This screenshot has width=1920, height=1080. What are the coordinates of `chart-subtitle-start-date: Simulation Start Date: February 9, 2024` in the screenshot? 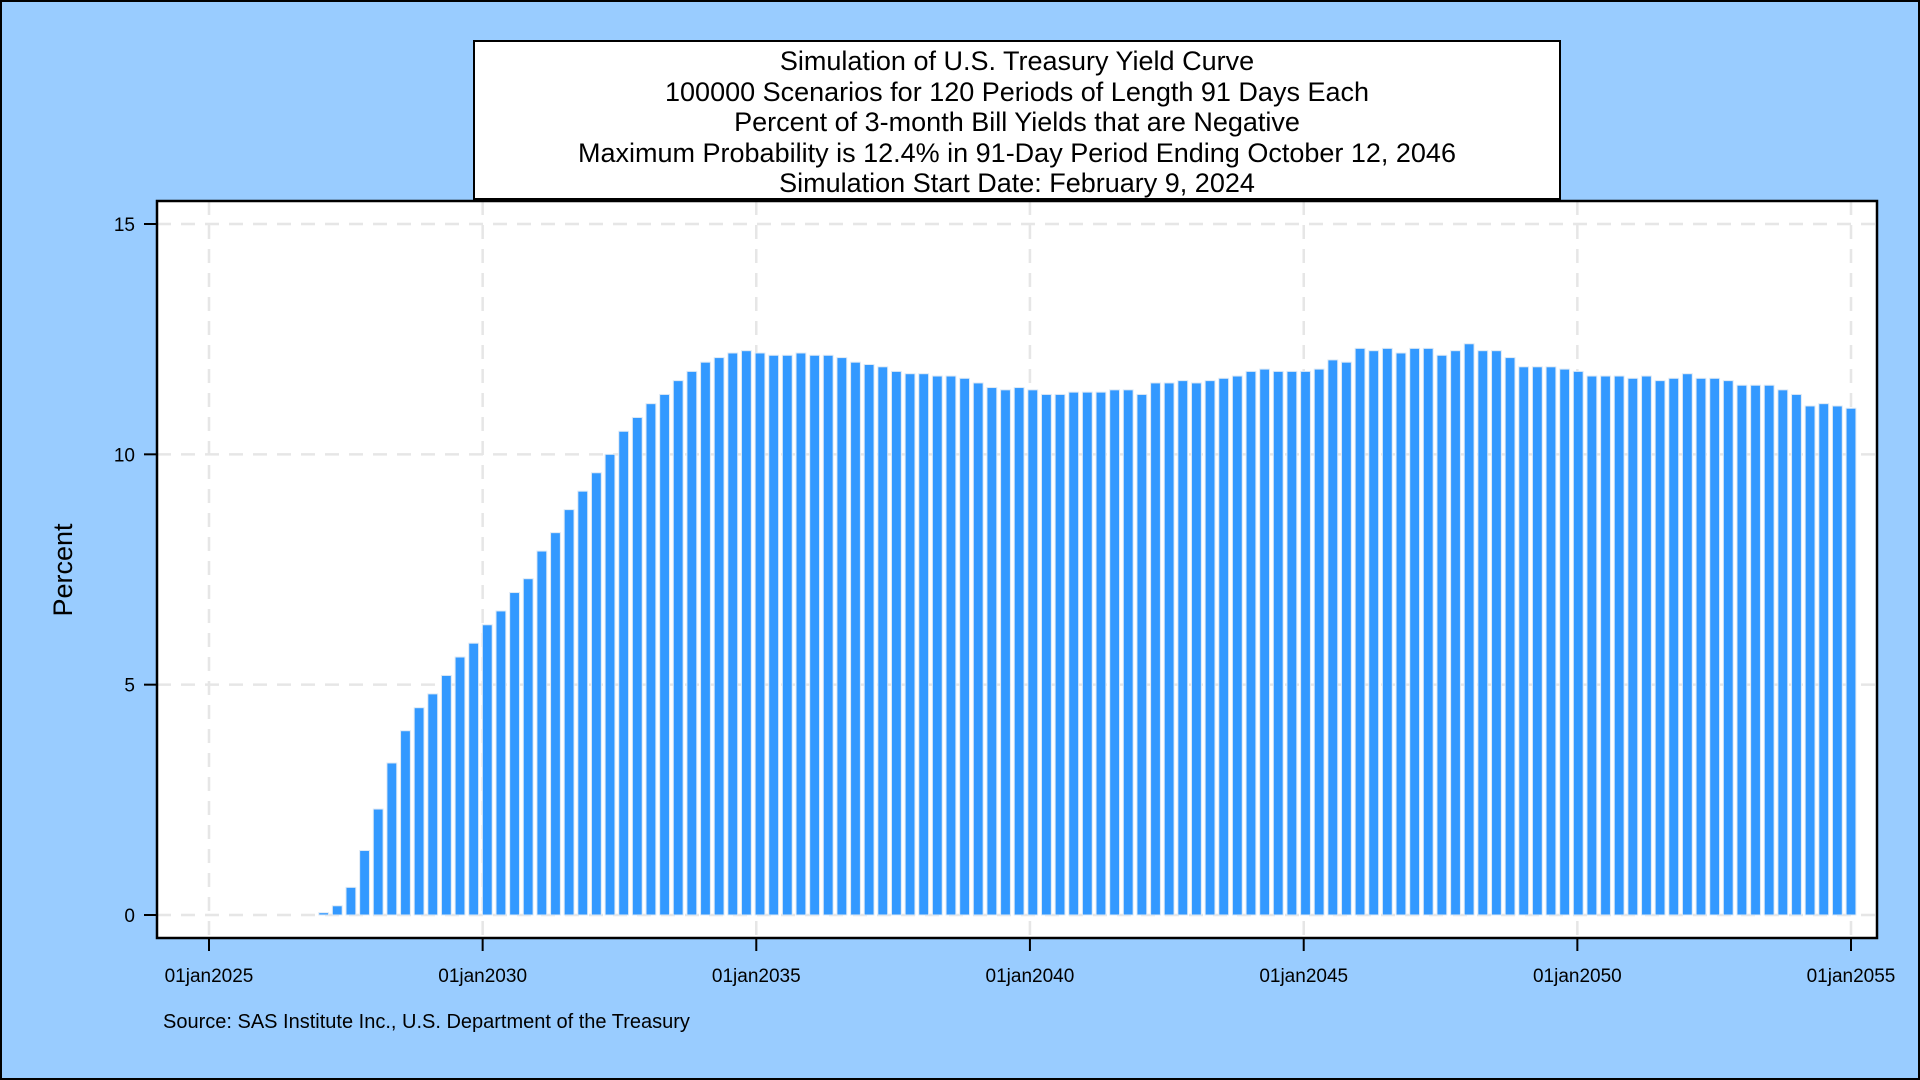 It's located at (1017, 183).